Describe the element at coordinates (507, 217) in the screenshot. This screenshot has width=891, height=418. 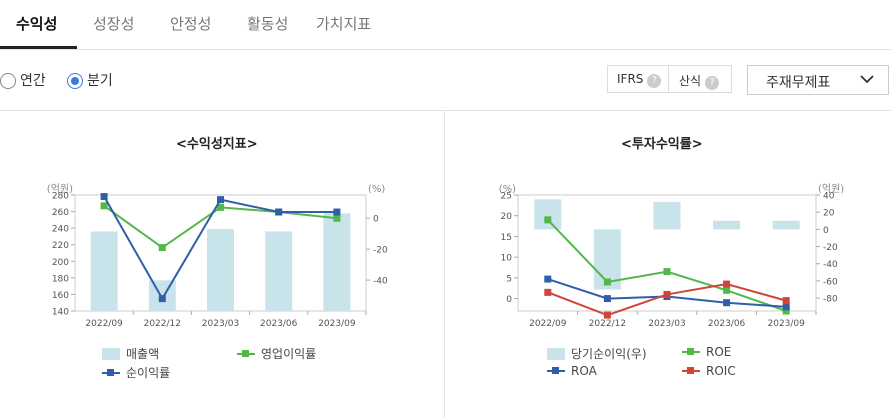
I see `left-tick-label: 20` at that location.